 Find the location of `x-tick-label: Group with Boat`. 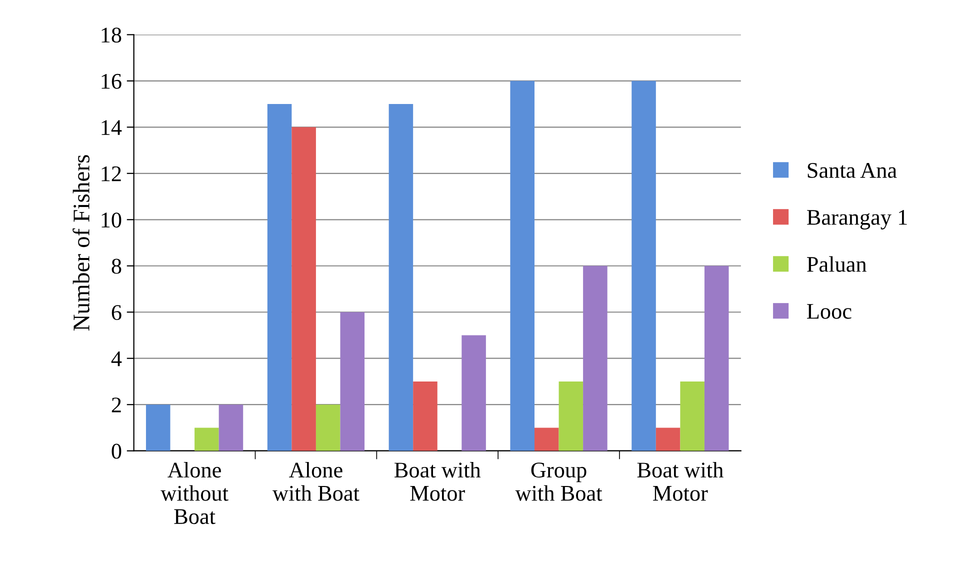

x-tick-label: Group with Boat is located at coordinates (558, 481).